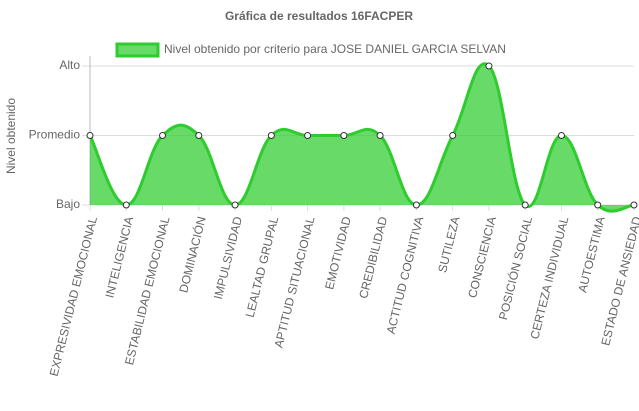 The height and width of the screenshot is (411, 639). I want to click on x-tick-label: POSICIÓN SOCIAL, so click(515, 268).